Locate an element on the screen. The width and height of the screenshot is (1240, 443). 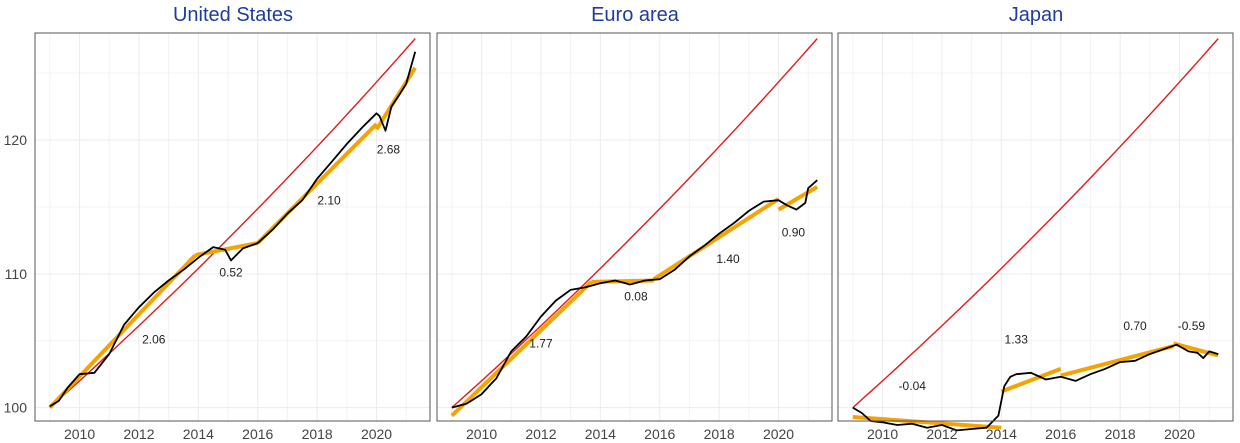
segment-label: 1.33 is located at coordinates (1017, 339).